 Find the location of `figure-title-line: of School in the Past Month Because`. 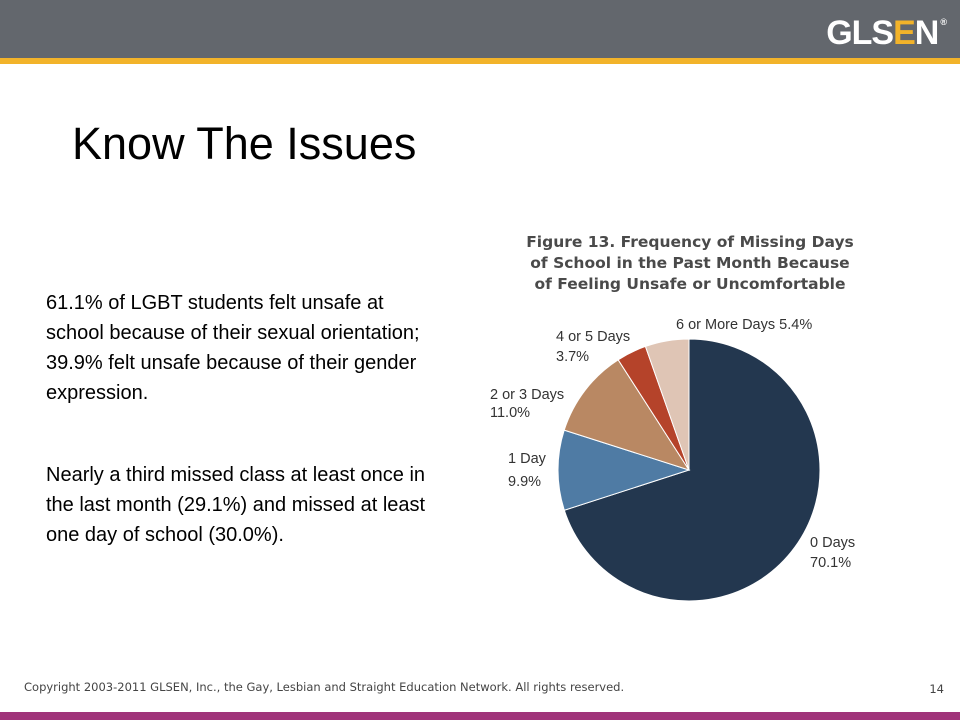

figure-title-line: of School in the Past Month Because is located at coordinates (690, 263).